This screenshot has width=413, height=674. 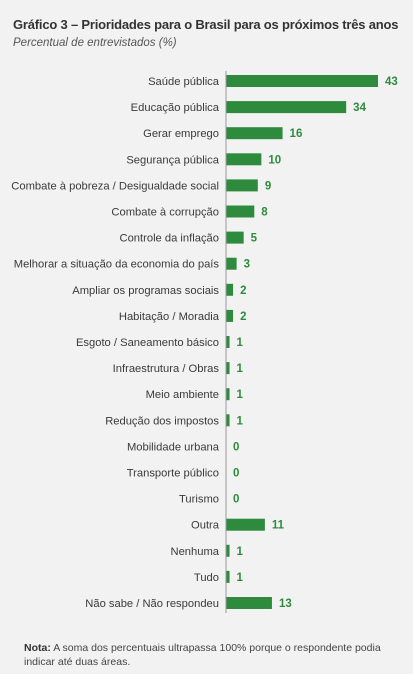 I want to click on value-label: 43, so click(x=391, y=82).